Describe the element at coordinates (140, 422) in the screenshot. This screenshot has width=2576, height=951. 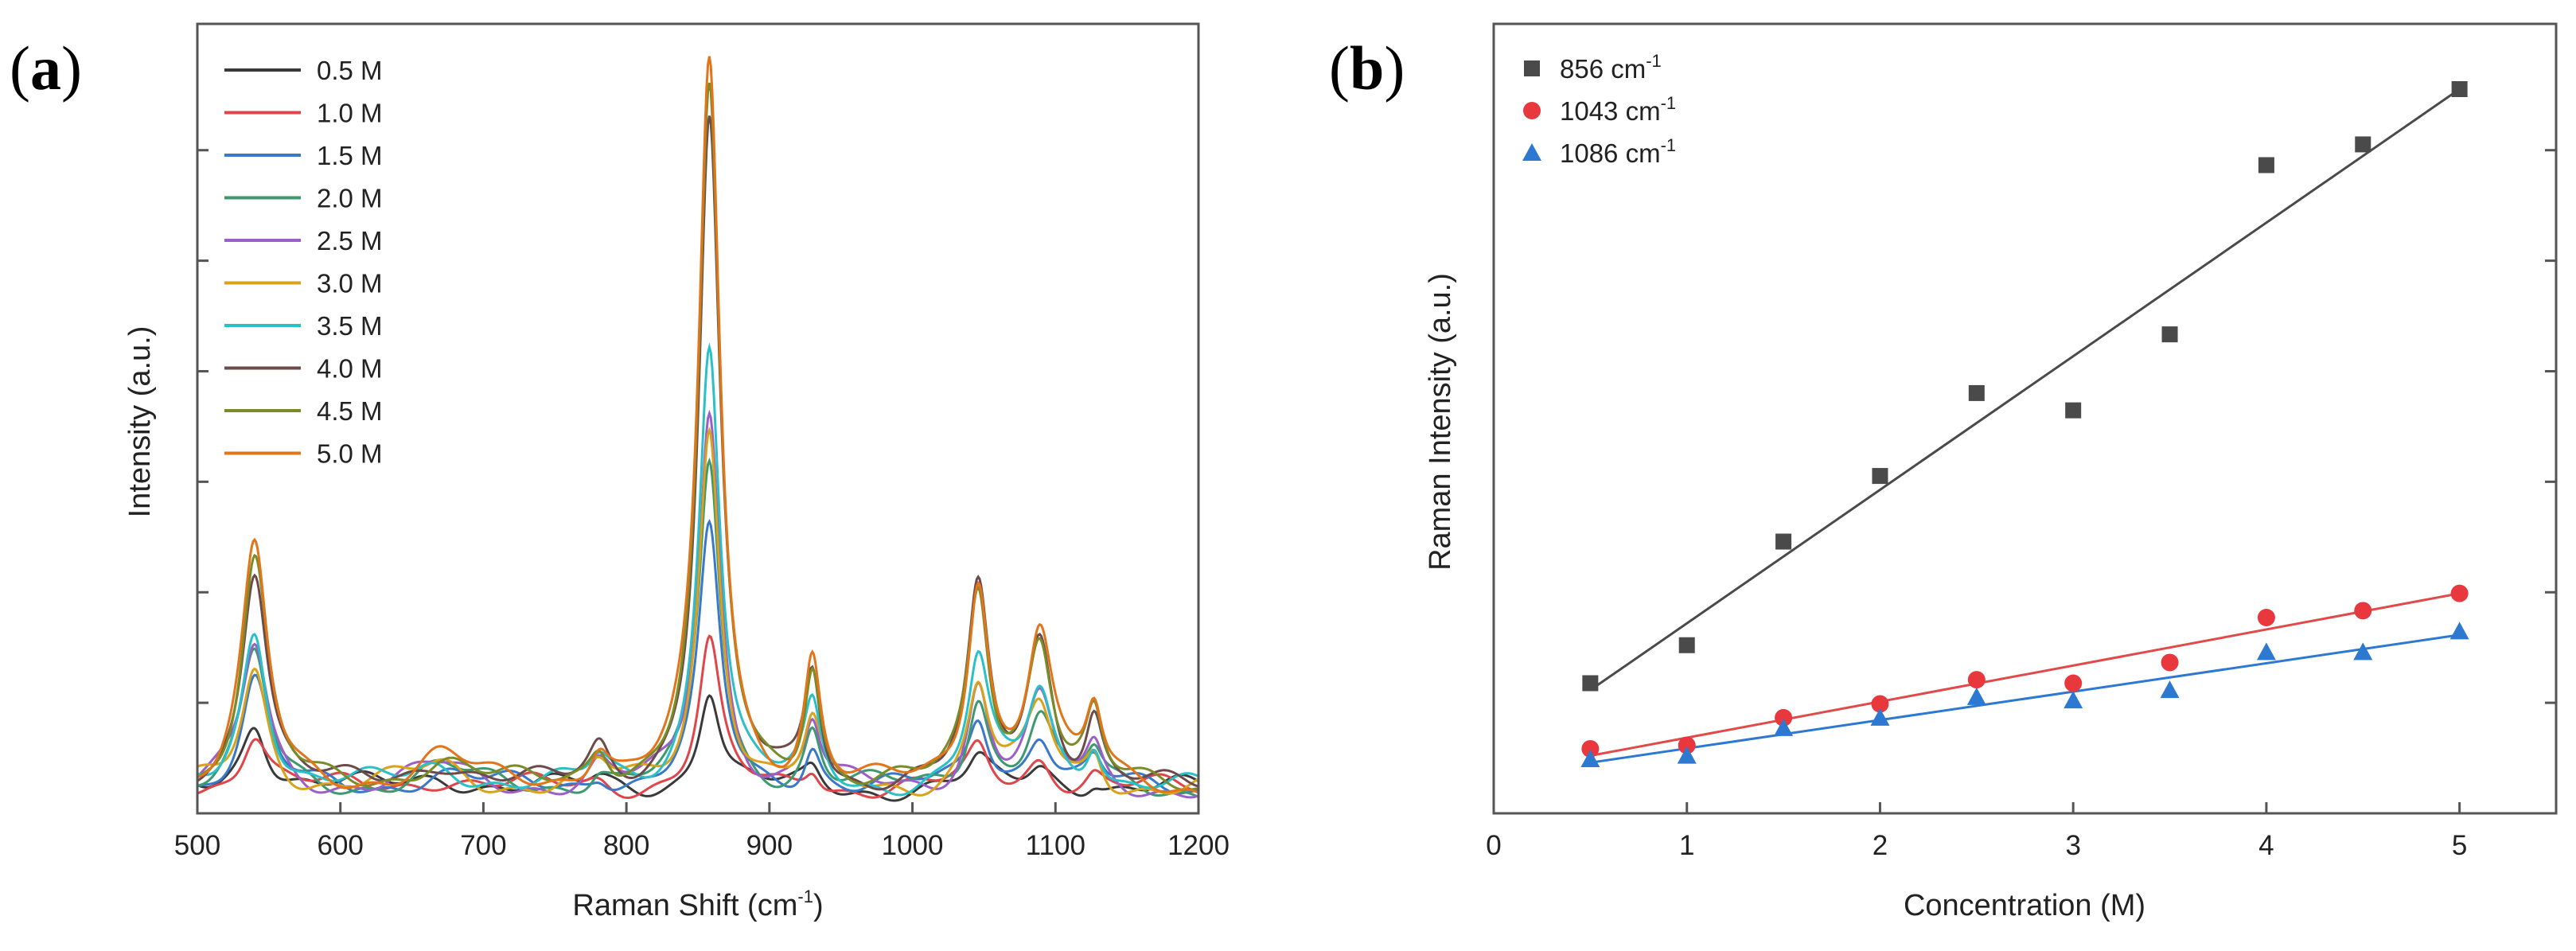
I see `y-axis-title-a: Intensity (a.u.)` at that location.